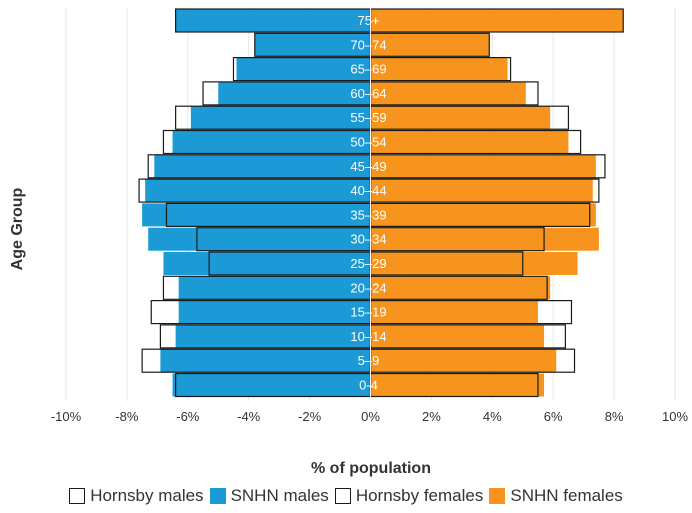 The width and height of the screenshot is (692, 513). I want to click on x-tick-label: 0%, so click(370, 416).